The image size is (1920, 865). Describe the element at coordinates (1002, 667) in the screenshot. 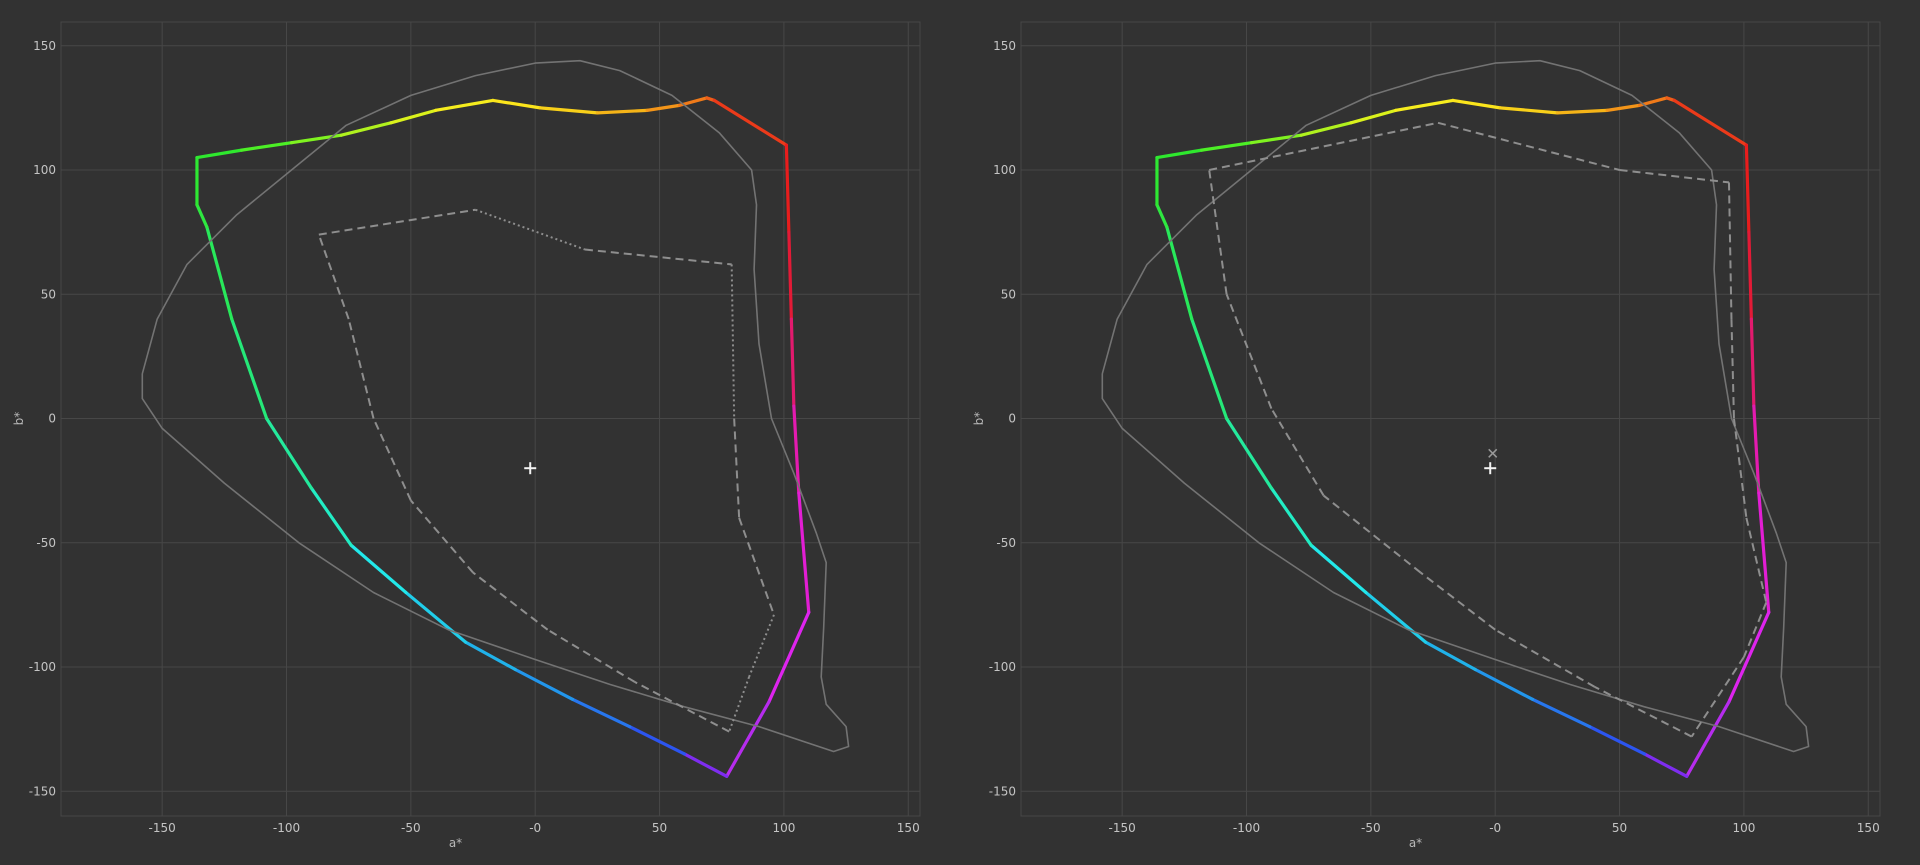

I see `y-tick-label: -100` at that location.